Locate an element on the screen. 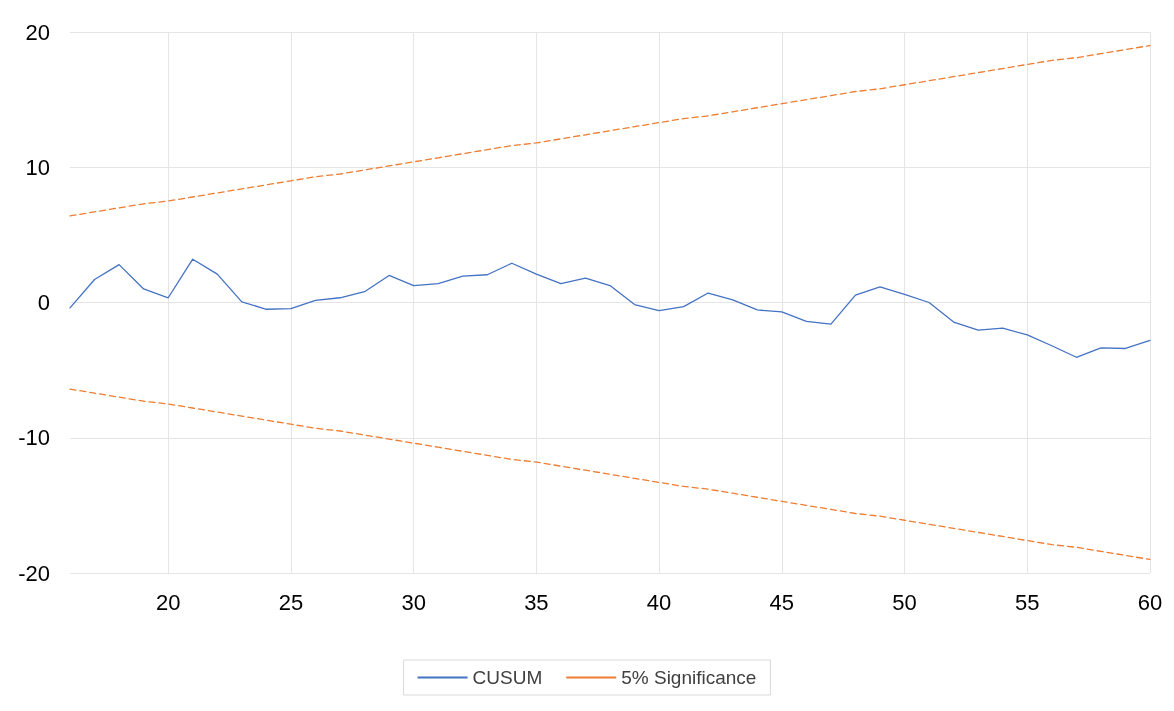 Image resolution: width=1174 pixels, height=711 pixels. x-tick-label: 40 is located at coordinates (659, 602).